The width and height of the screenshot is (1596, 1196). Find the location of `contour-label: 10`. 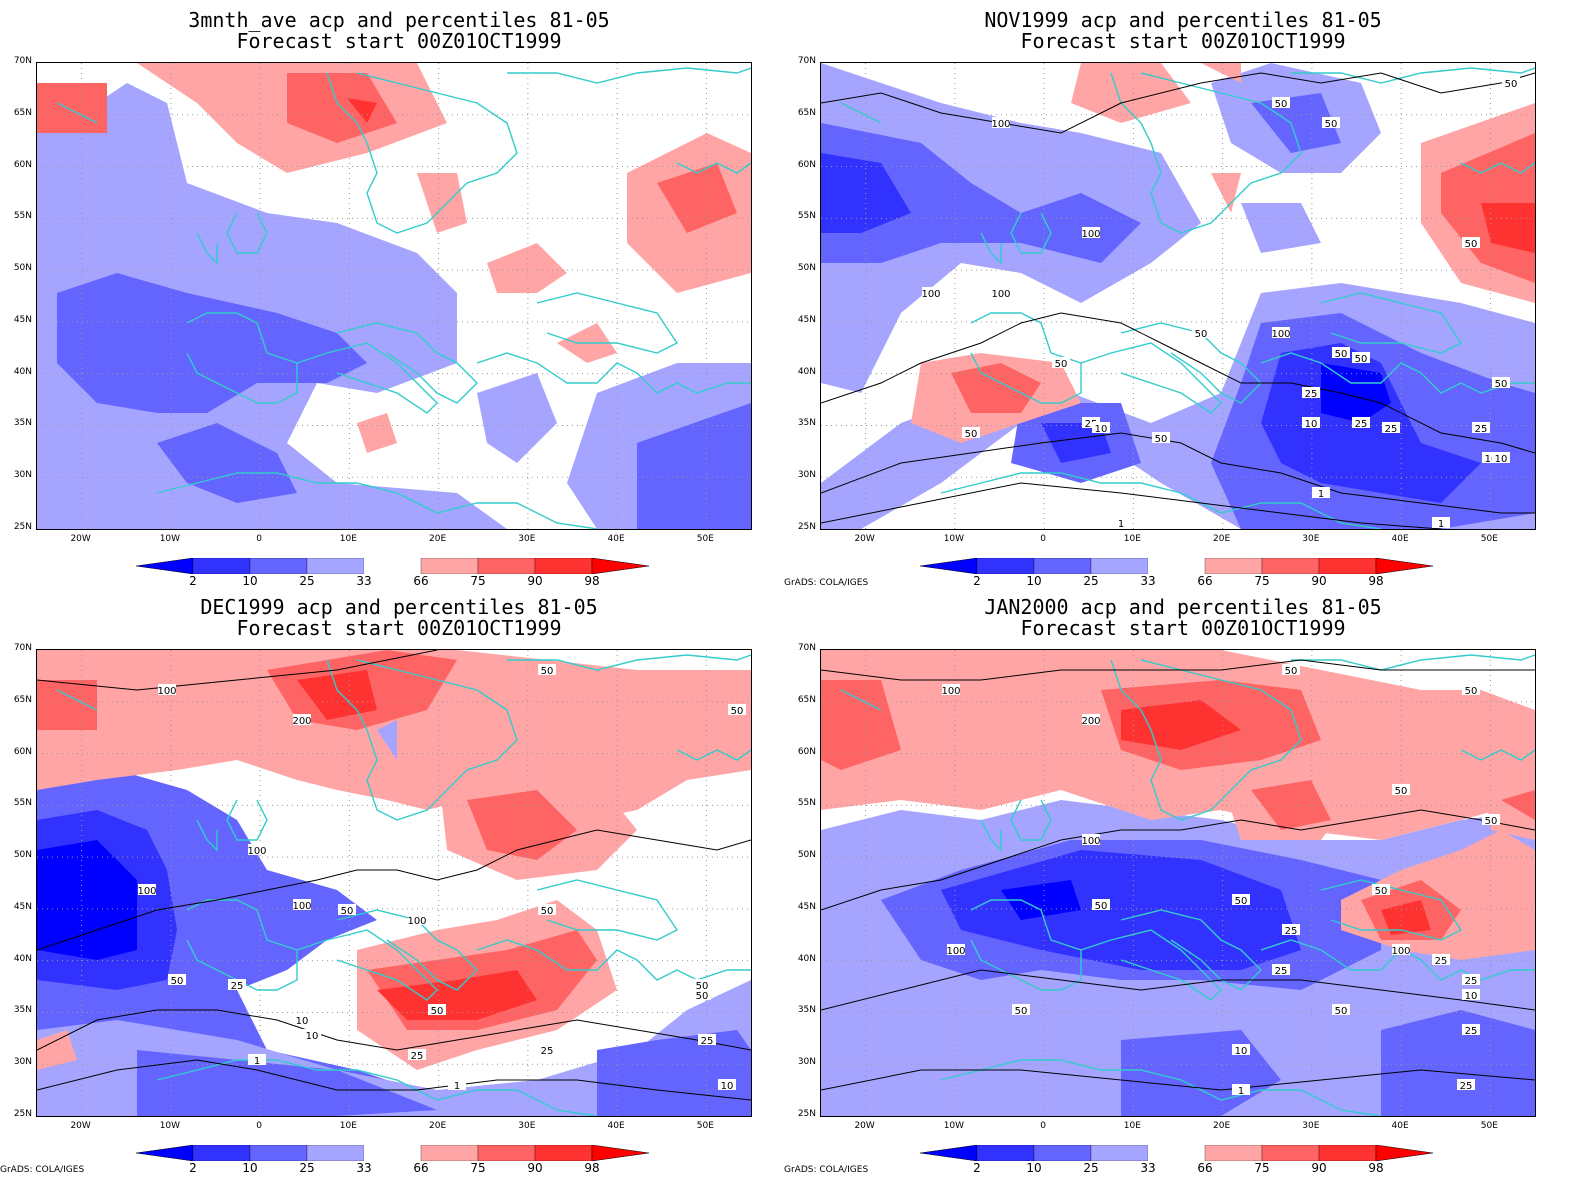

contour-label: 10 is located at coordinates (302, 1021).